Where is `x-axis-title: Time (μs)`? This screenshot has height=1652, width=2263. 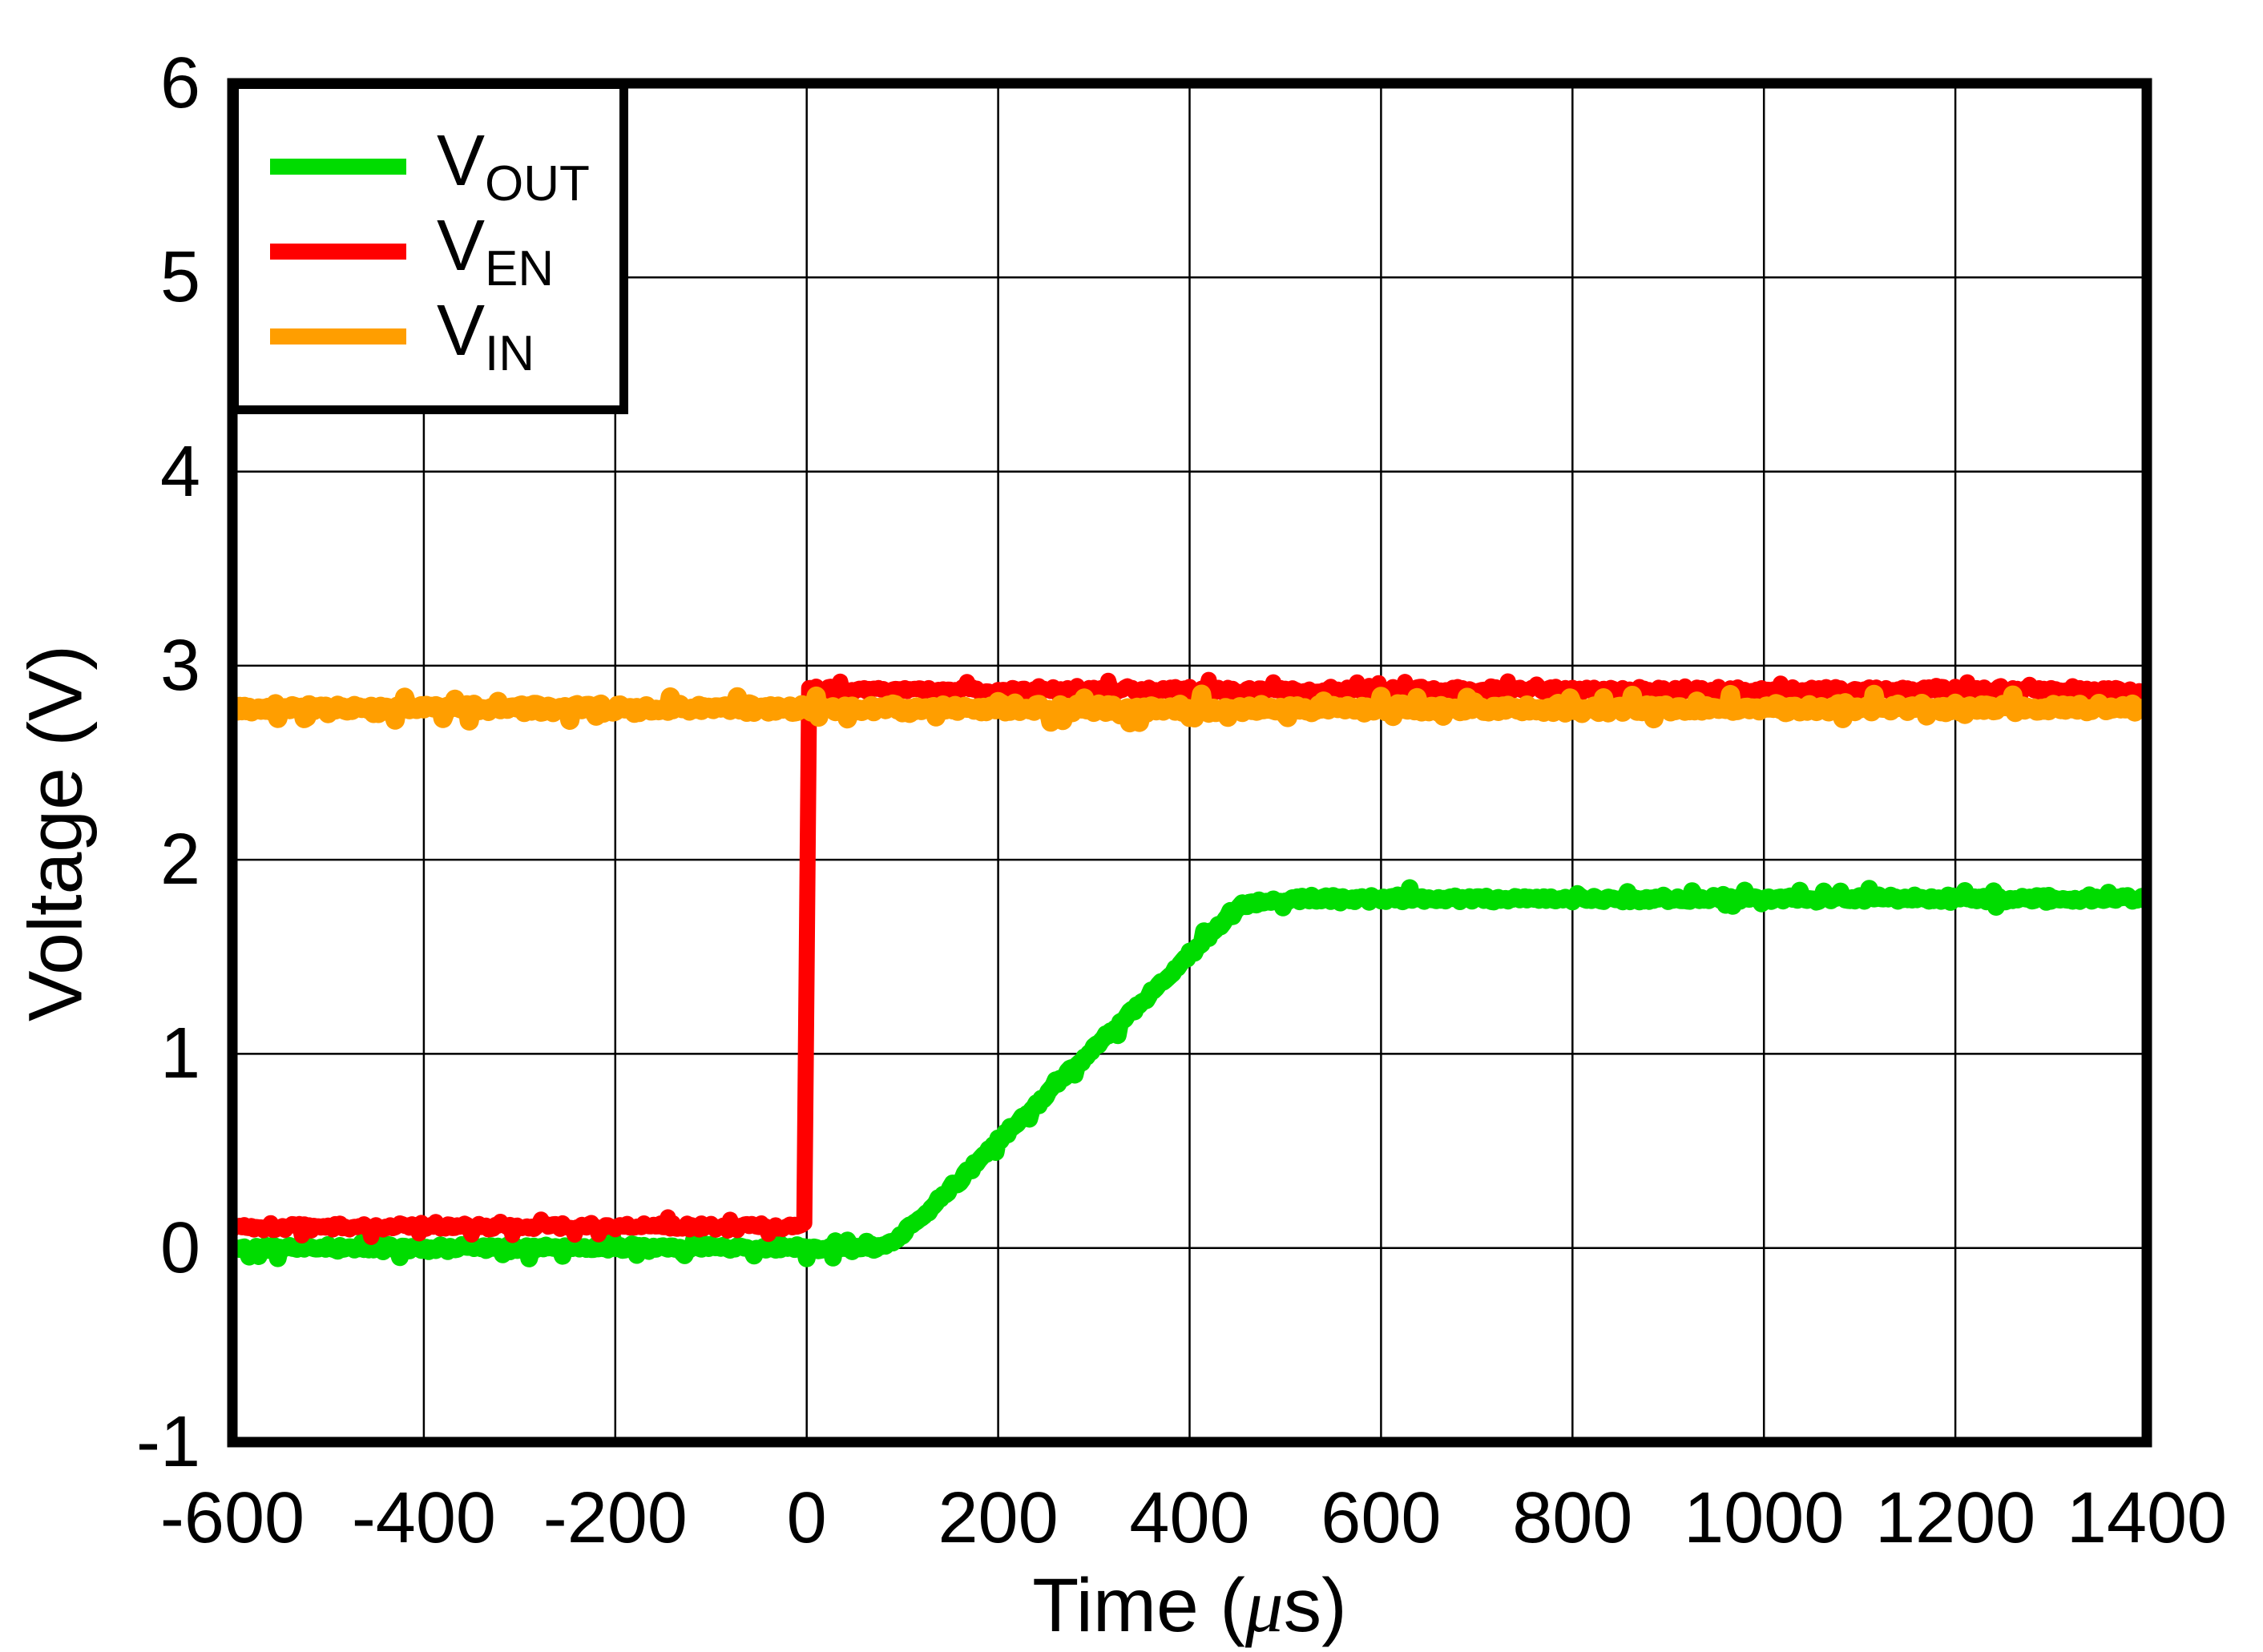 x-axis-title: Time (μs) is located at coordinates (1189, 1606).